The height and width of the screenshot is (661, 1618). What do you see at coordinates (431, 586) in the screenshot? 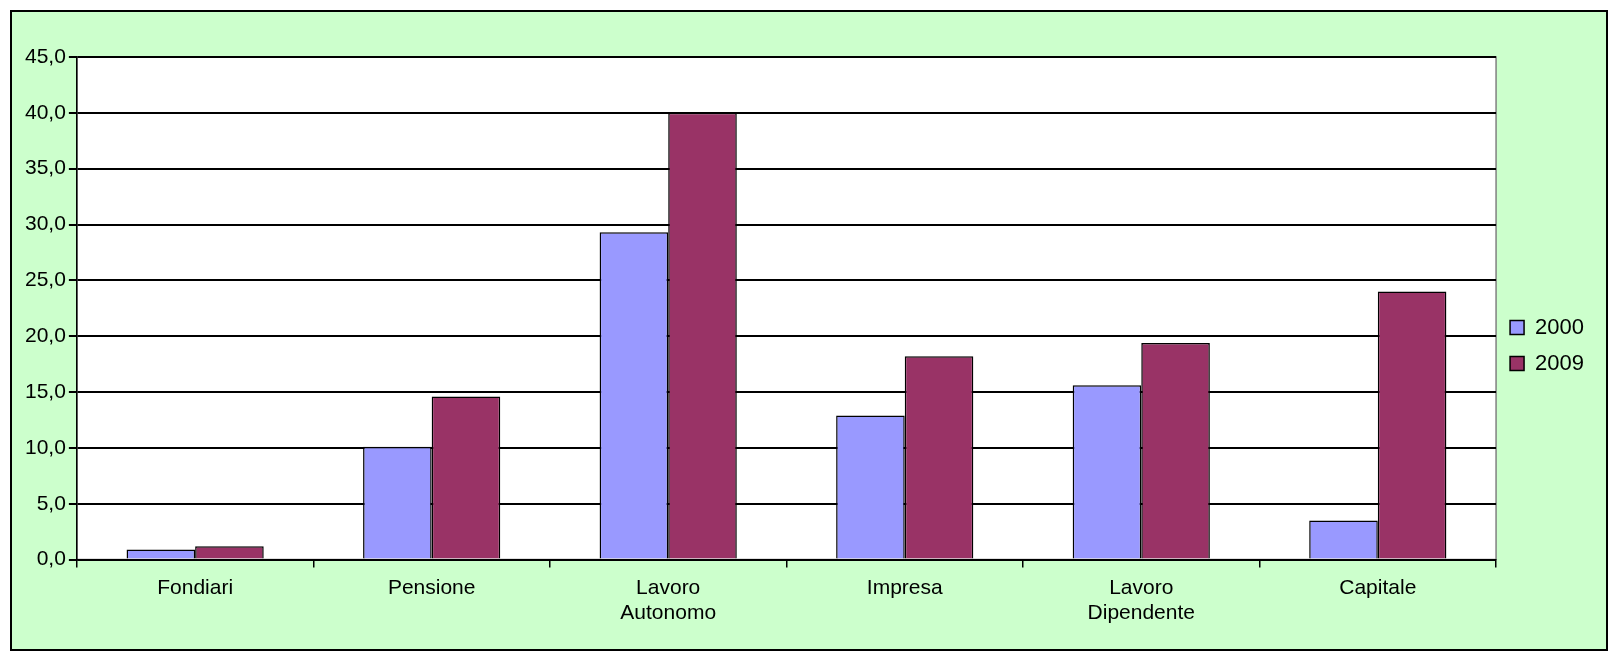
I see `x-tick-label: Pensione` at bounding box center [431, 586].